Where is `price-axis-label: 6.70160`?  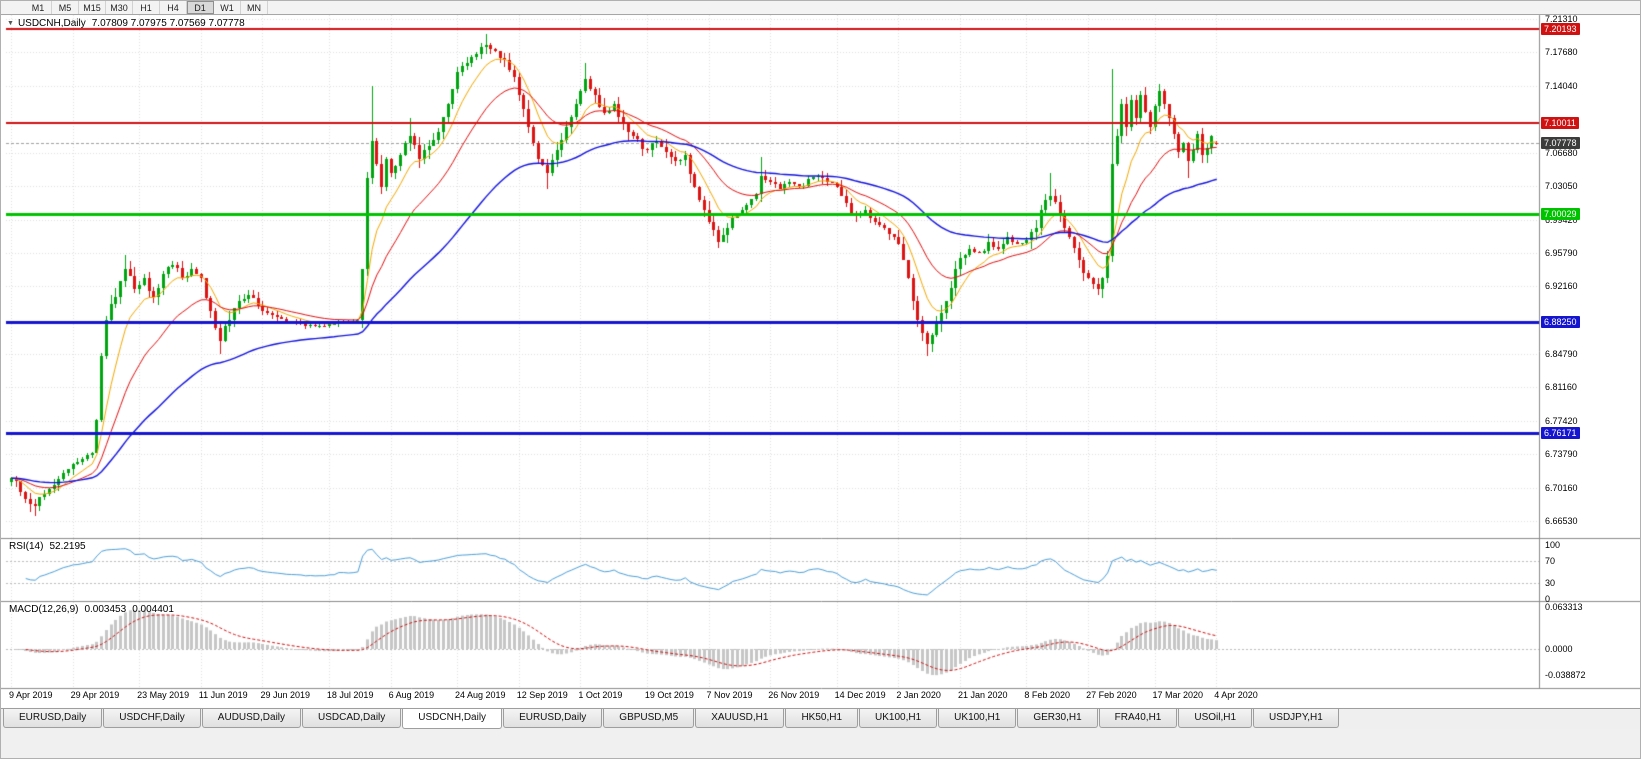
price-axis-label: 6.70160 is located at coordinates (1561, 487).